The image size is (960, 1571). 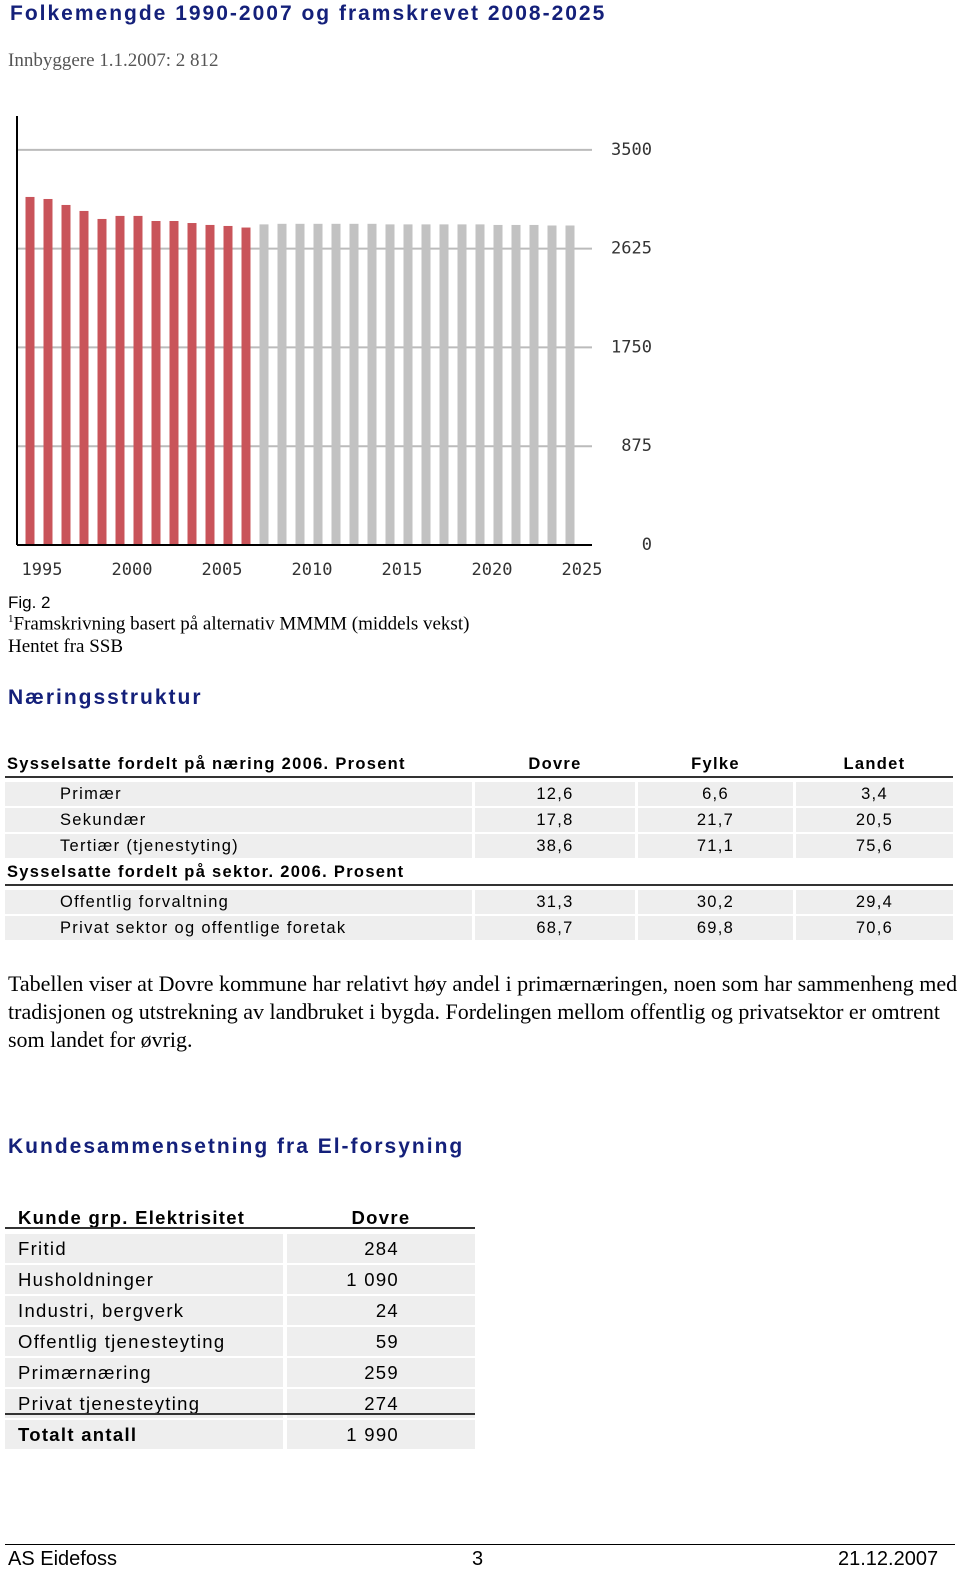 What do you see at coordinates (238, 794) in the screenshot?
I see `table-cell: Primær` at bounding box center [238, 794].